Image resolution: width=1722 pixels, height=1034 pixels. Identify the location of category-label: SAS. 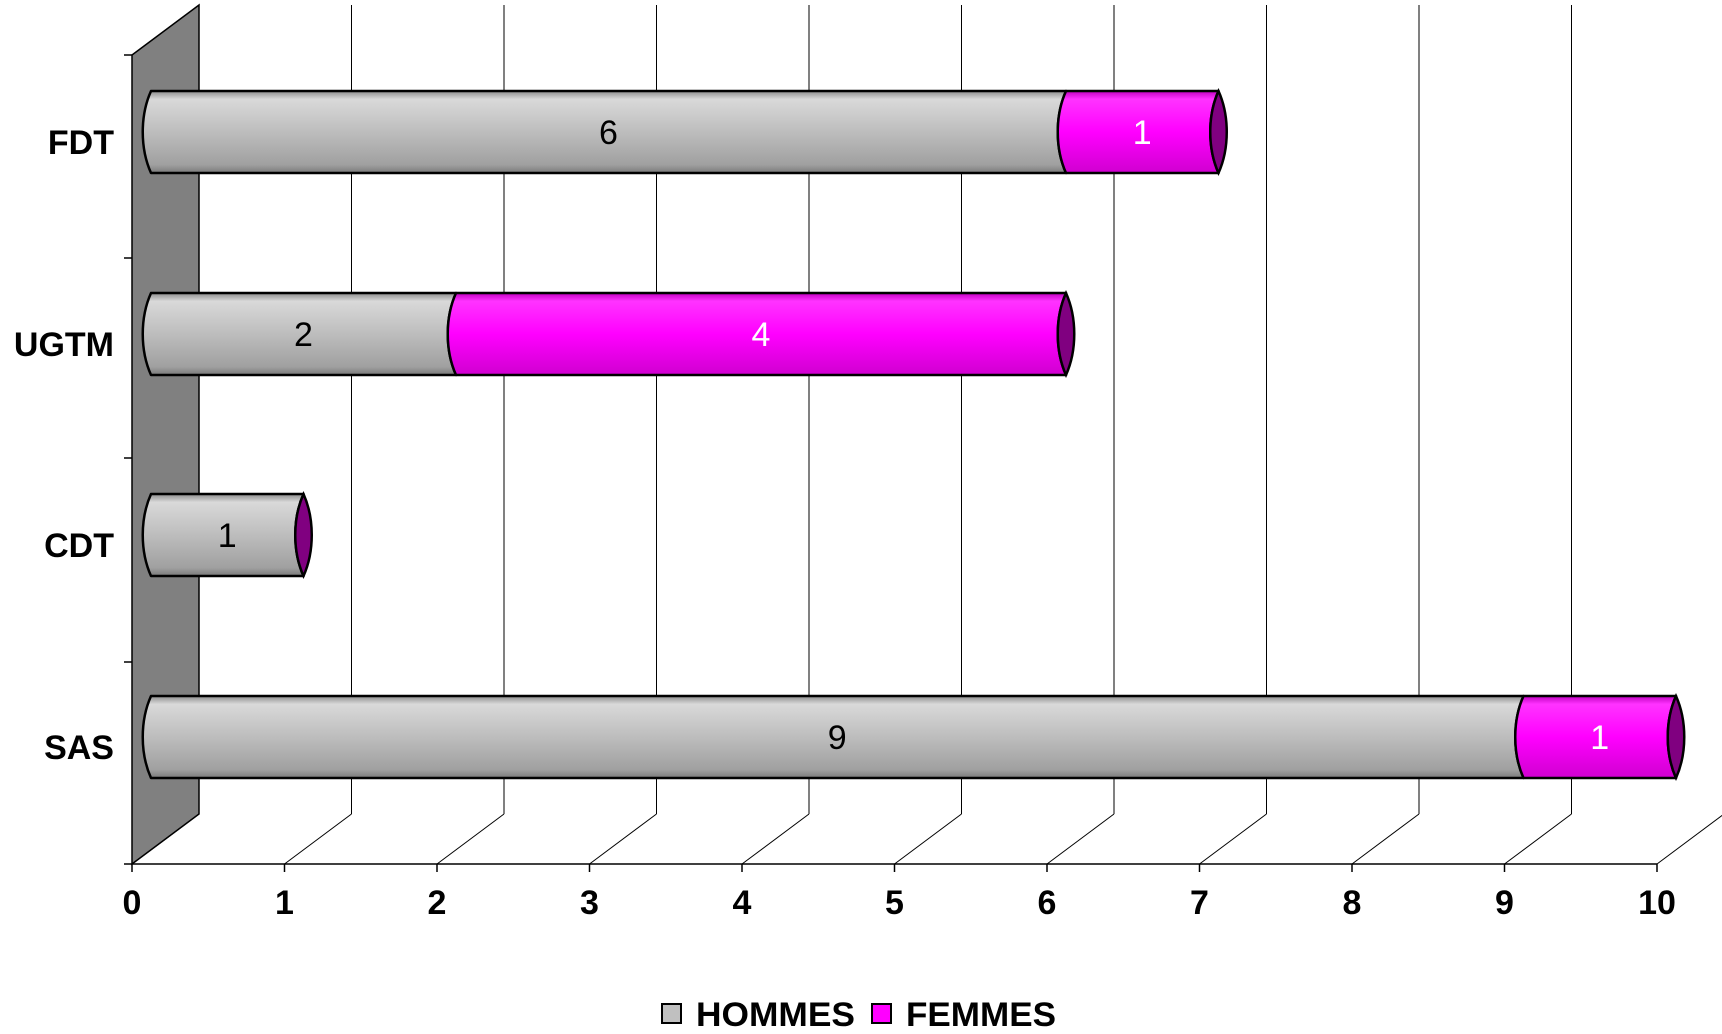
(79, 748).